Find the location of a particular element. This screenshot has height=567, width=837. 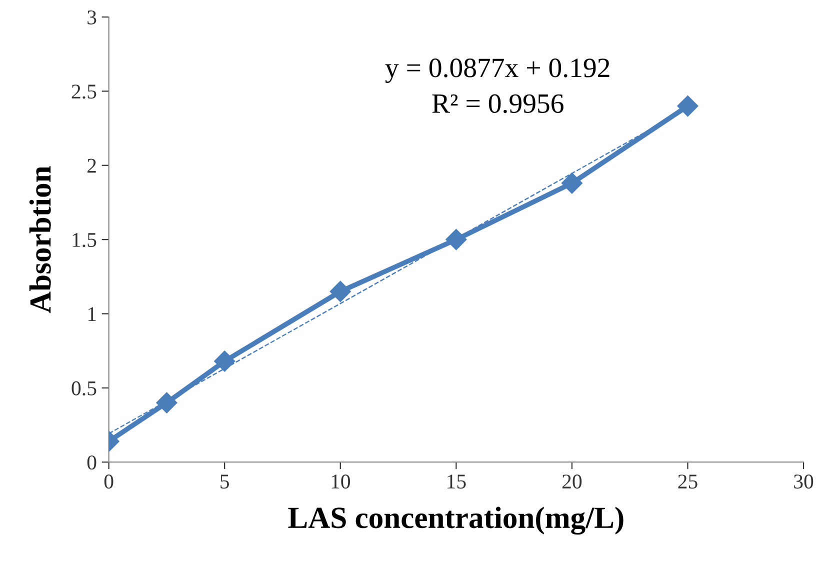

x-tick-label: 15 is located at coordinates (457, 481).